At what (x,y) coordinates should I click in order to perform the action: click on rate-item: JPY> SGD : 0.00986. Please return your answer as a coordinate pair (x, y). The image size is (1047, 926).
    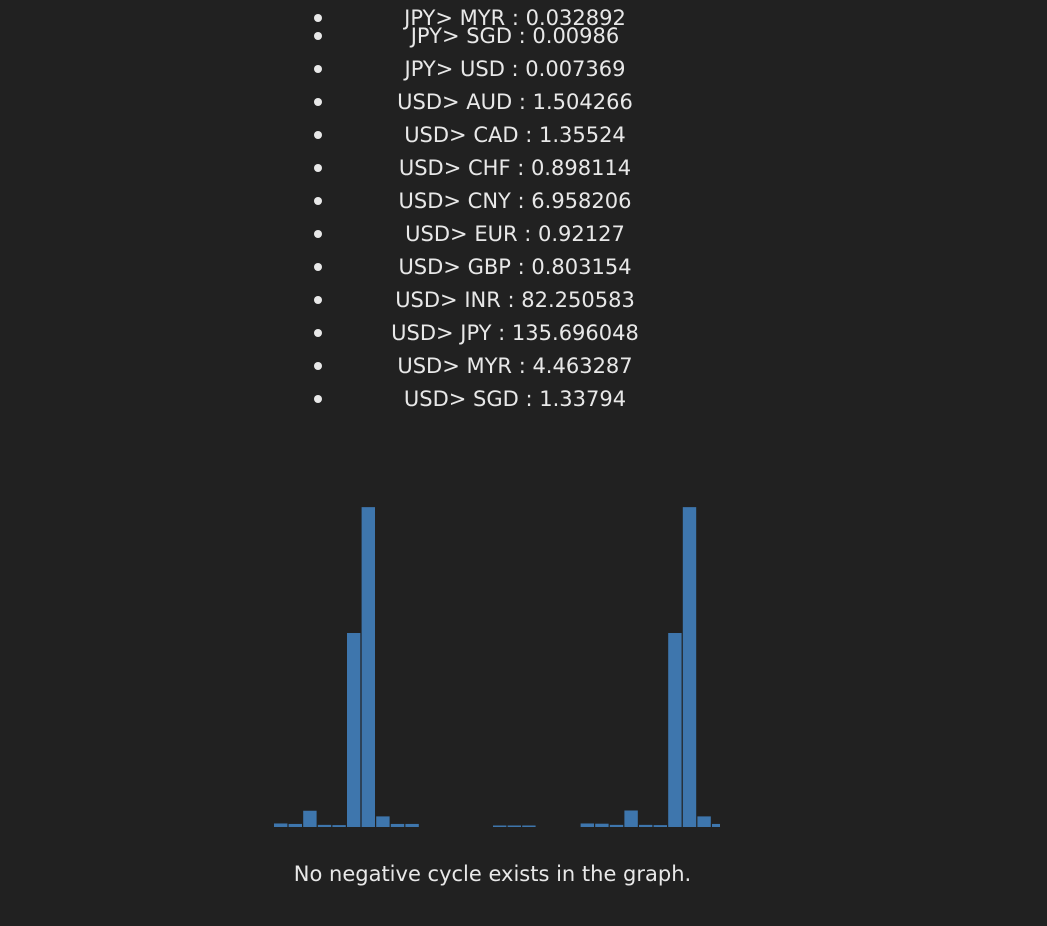
    Looking at the image, I should click on (523, 34).